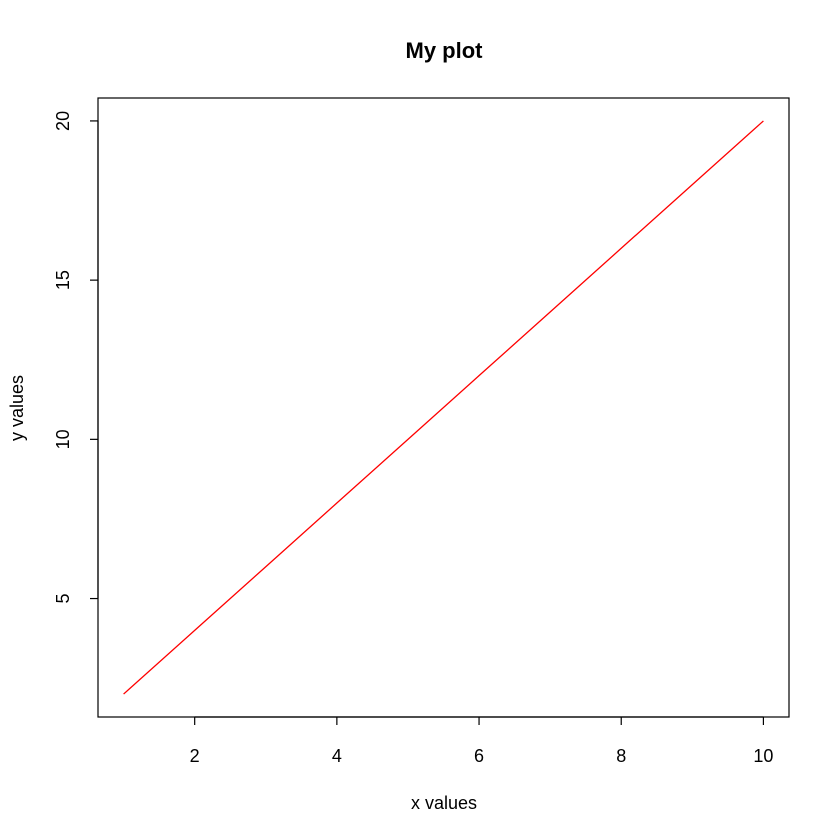 This screenshot has width=840, height=840. Describe the element at coordinates (17, 408) in the screenshot. I see `y-axis-label: y values` at that location.